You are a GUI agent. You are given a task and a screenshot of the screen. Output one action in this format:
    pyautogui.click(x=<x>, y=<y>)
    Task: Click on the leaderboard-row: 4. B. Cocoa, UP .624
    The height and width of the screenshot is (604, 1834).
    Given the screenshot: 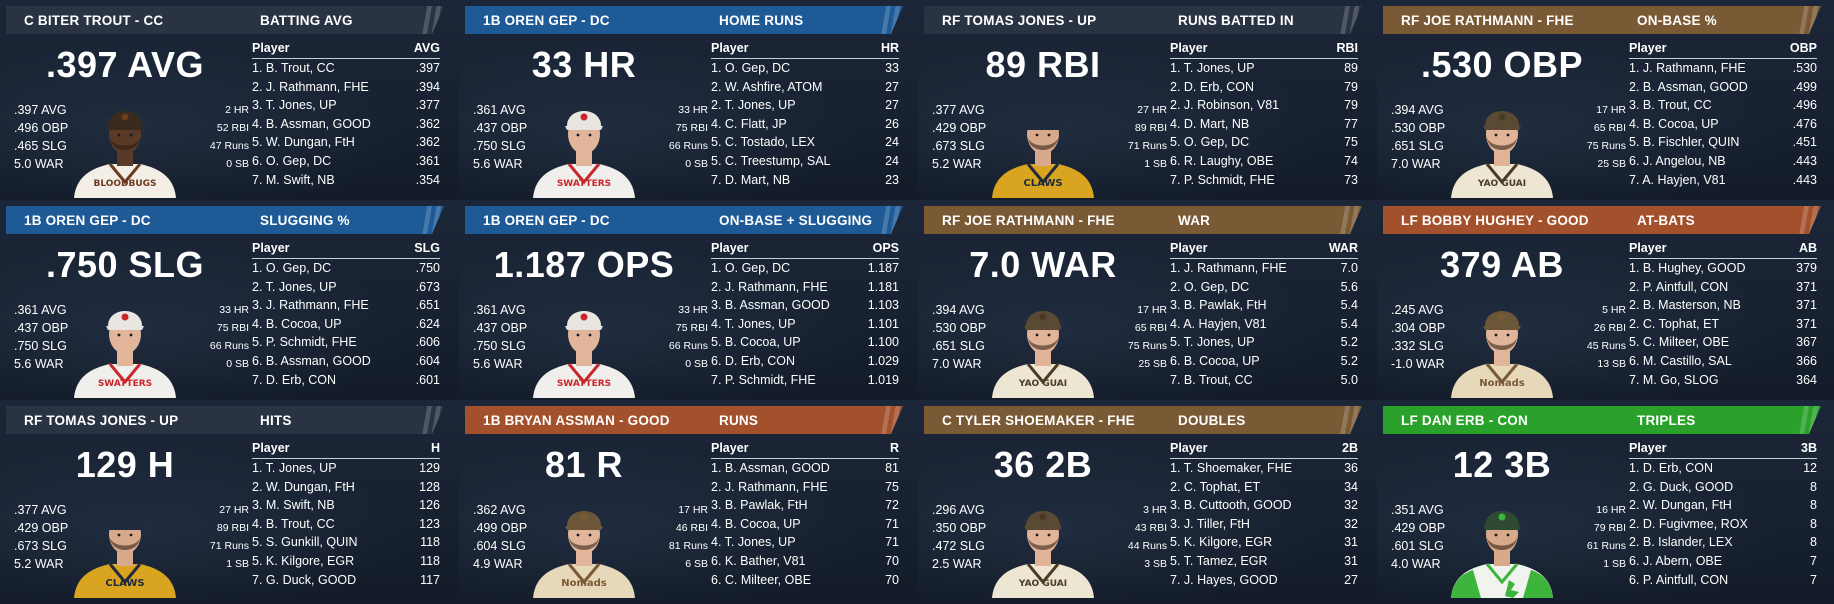 What is the action you would take?
    pyautogui.click(x=346, y=324)
    